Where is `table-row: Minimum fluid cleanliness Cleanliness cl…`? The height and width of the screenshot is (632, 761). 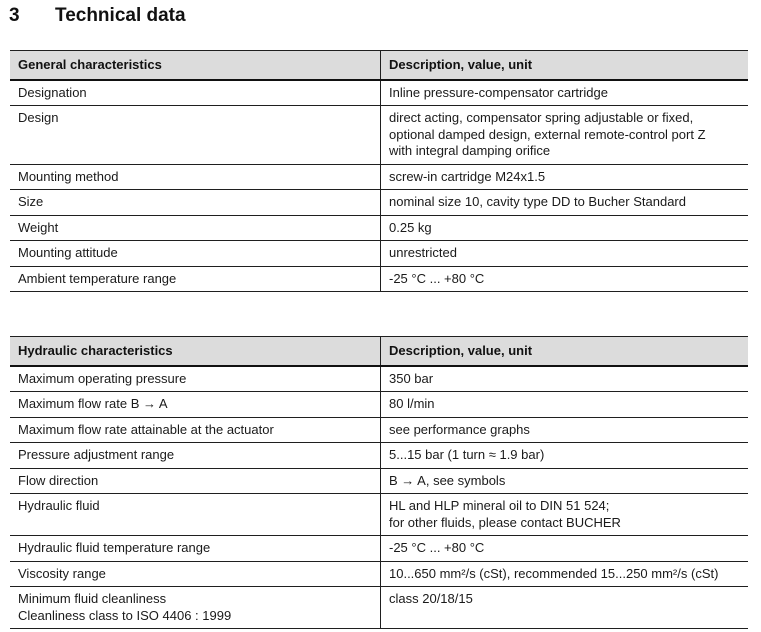
table-row: Minimum fluid cleanliness Cleanliness cl… is located at coordinates (379, 607).